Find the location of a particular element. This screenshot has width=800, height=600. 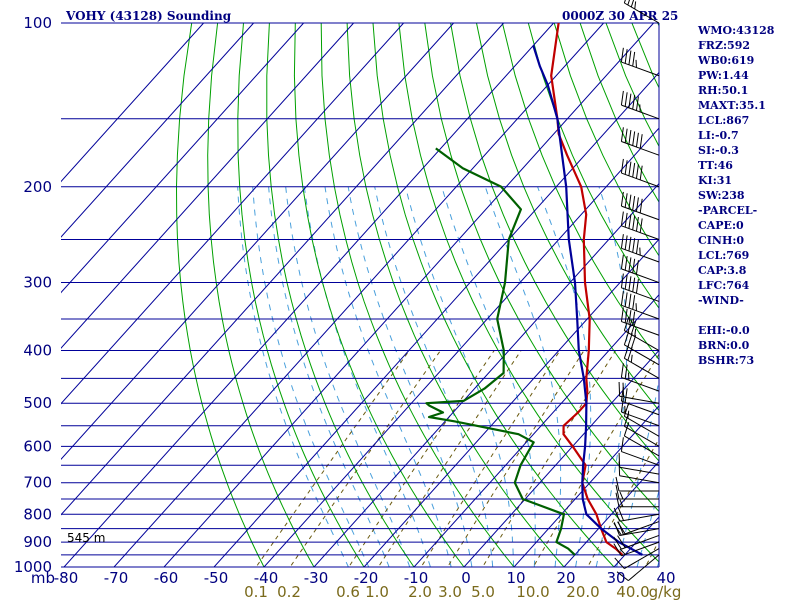

mixing-ratio-label: 0.6 is located at coordinates (348, 591).